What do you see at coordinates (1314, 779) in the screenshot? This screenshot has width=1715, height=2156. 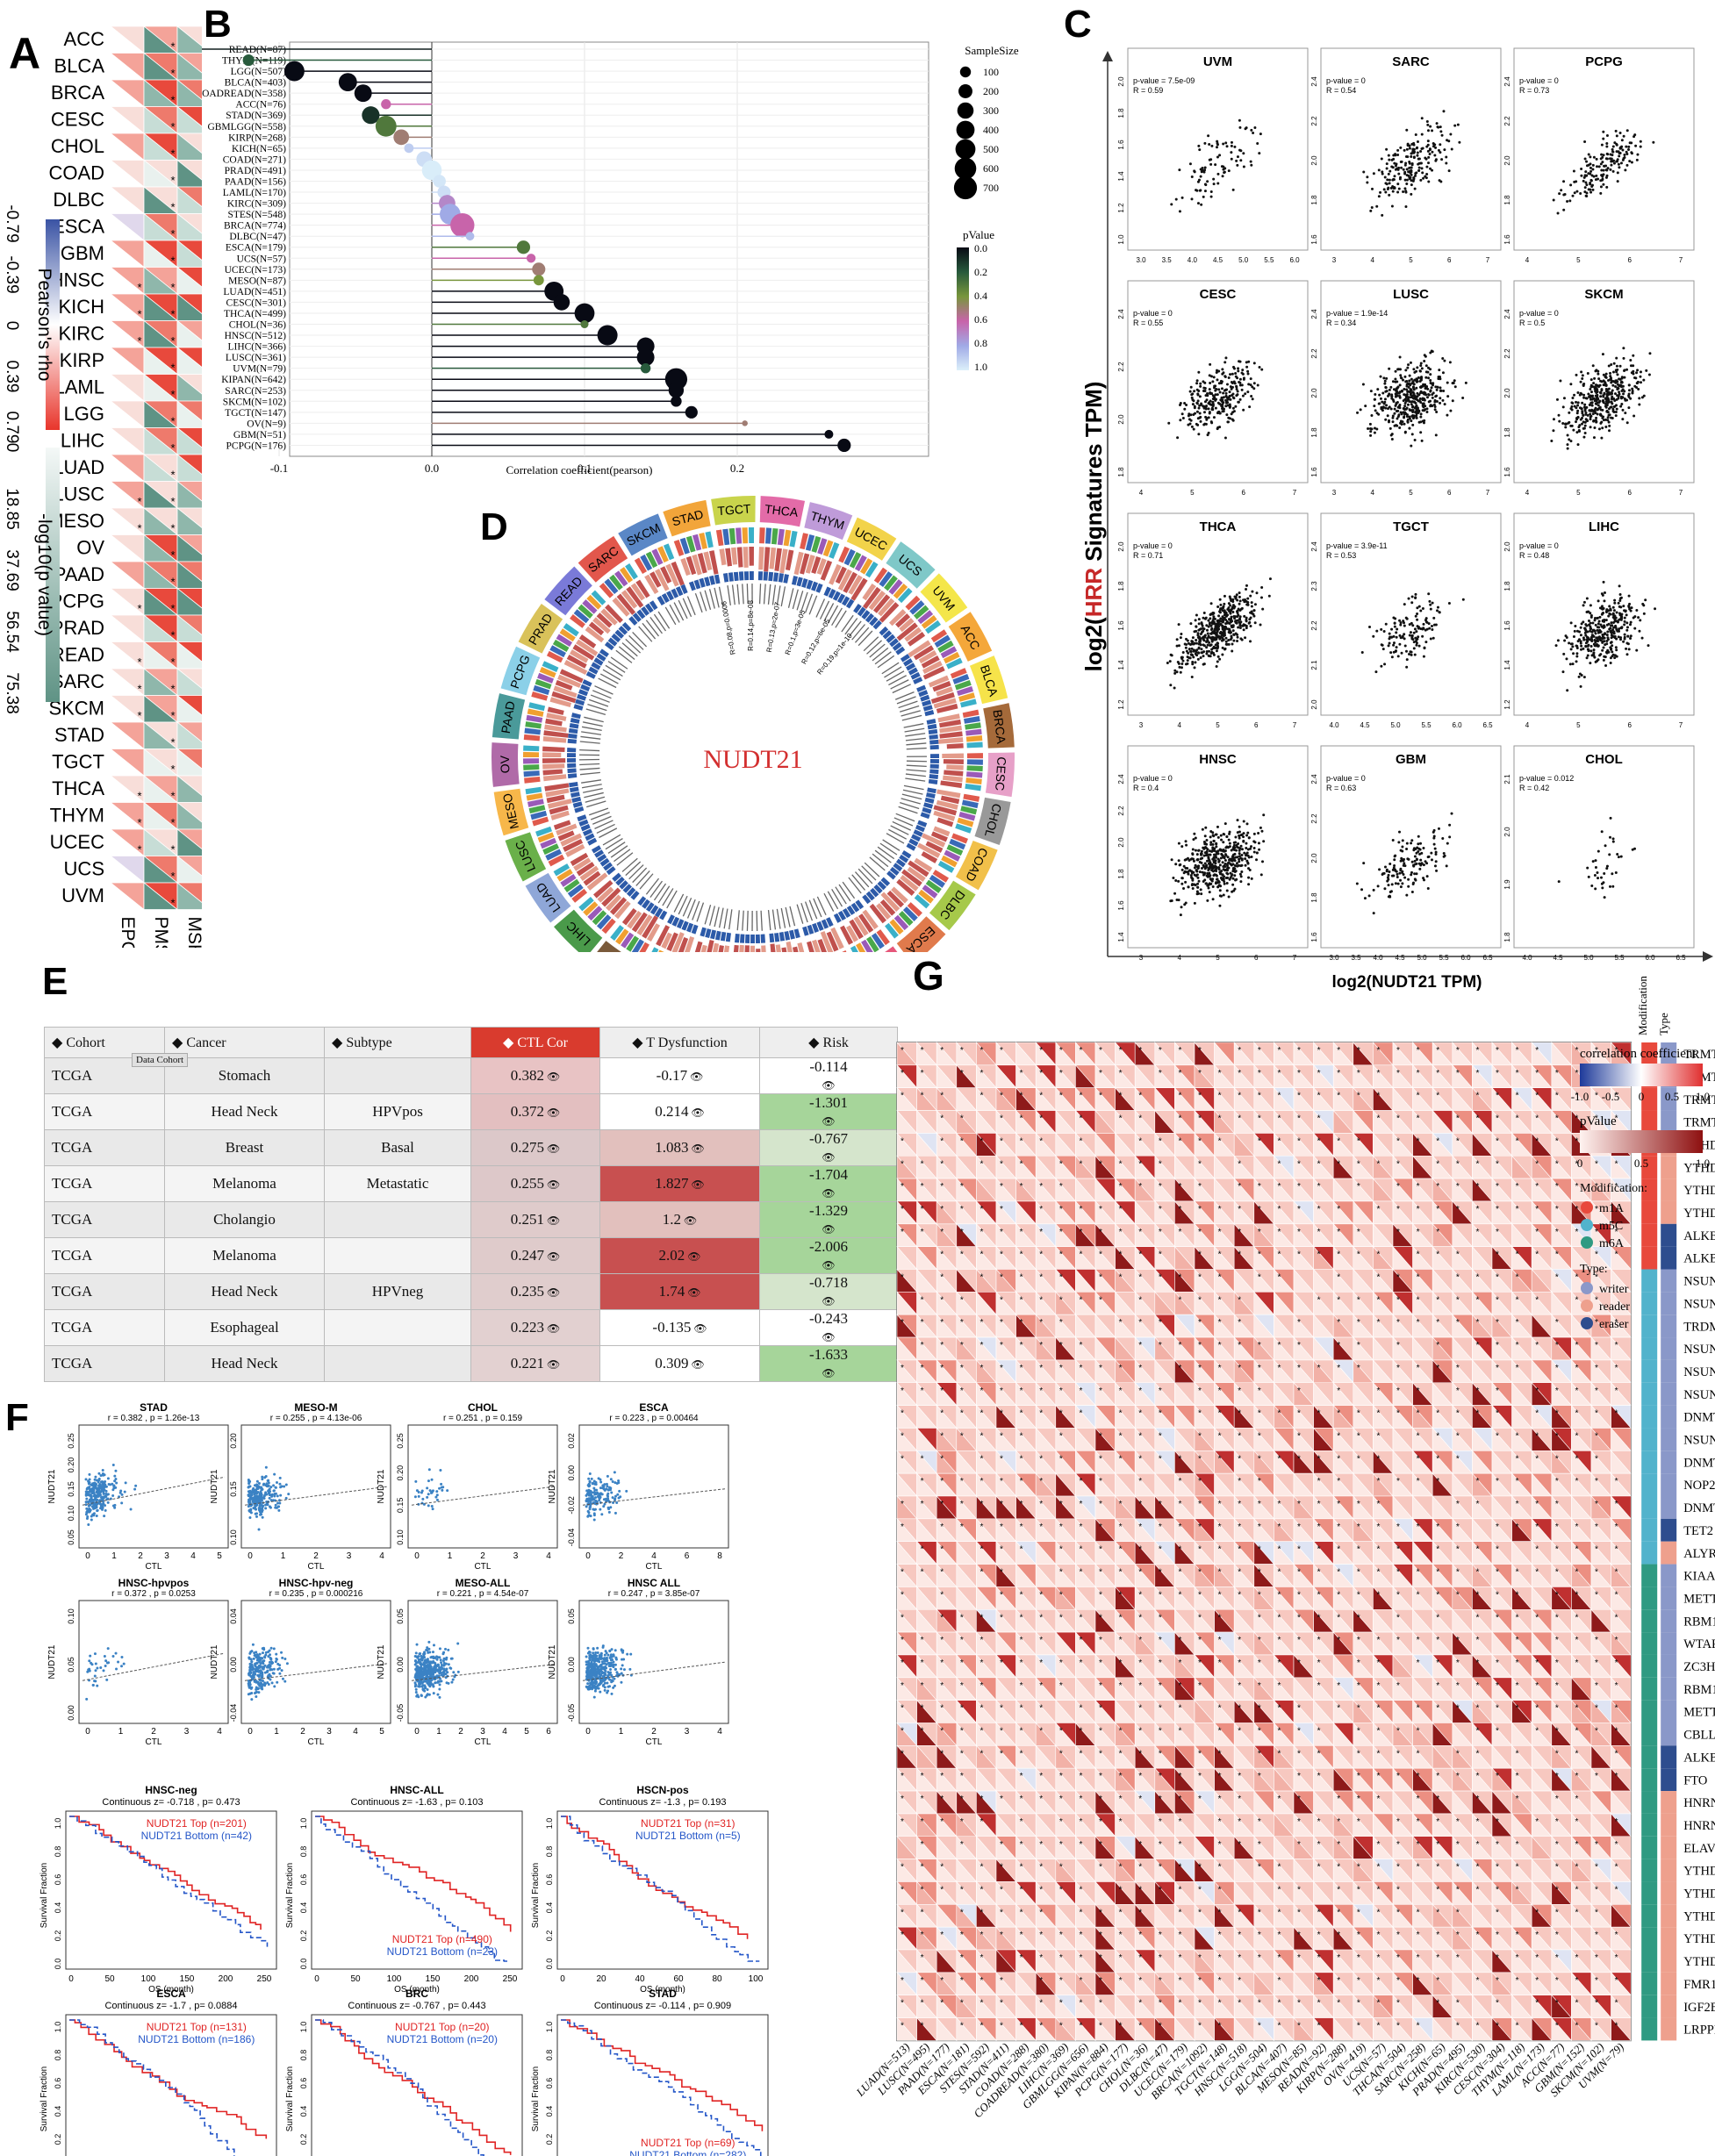 I see `y-tick: 2.4` at bounding box center [1314, 779].